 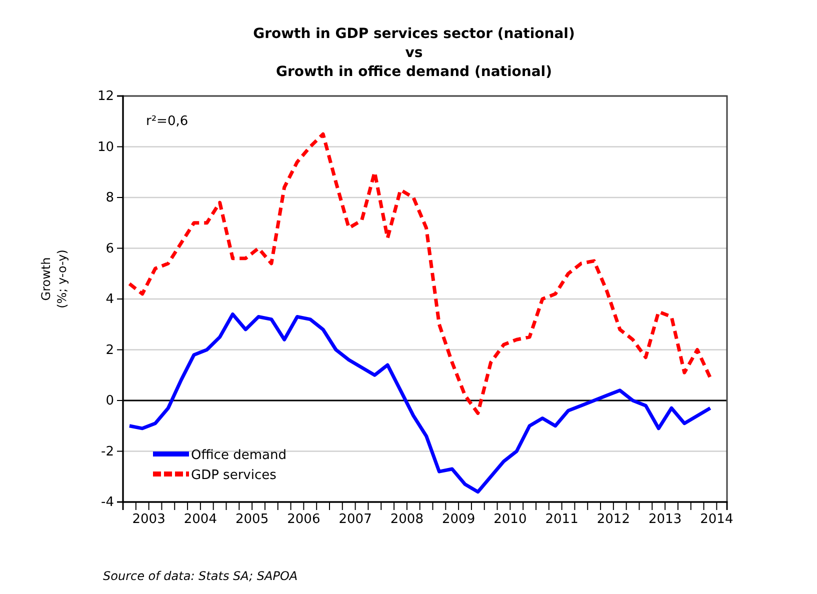 I want to click on y-tick-label: 12, so click(x=105, y=96).